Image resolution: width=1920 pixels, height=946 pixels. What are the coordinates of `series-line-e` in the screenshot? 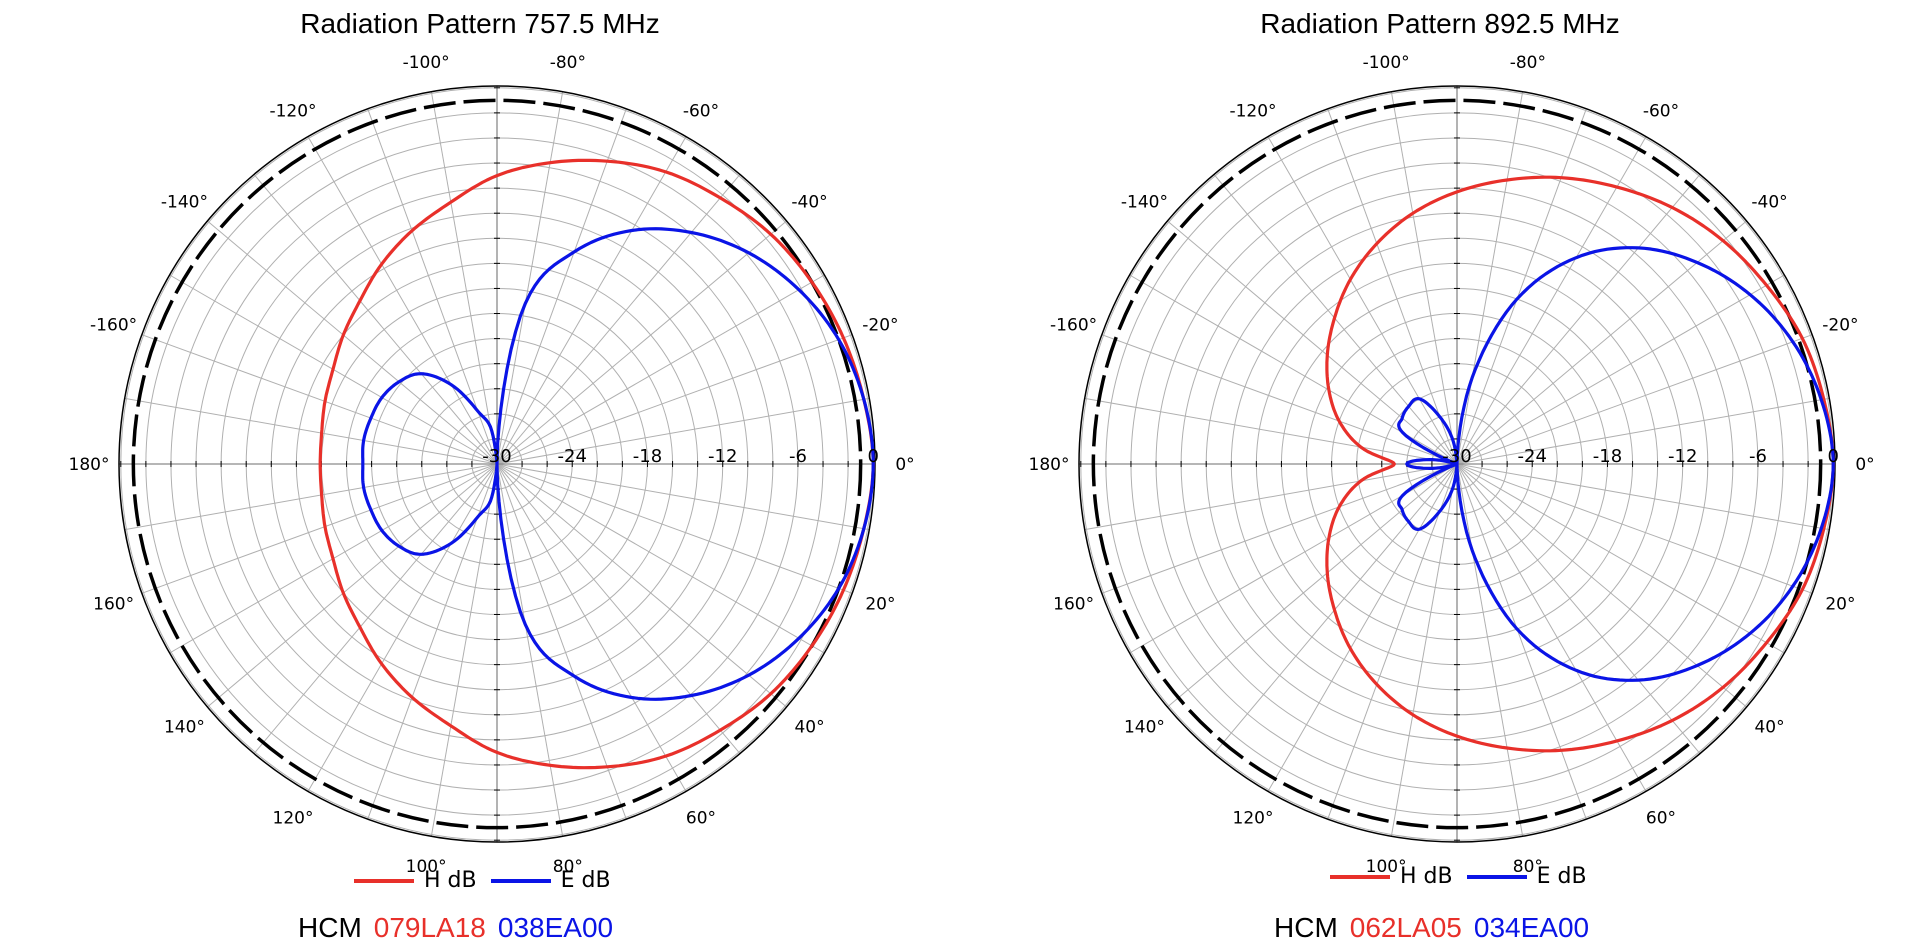 It's located at (618, 464).